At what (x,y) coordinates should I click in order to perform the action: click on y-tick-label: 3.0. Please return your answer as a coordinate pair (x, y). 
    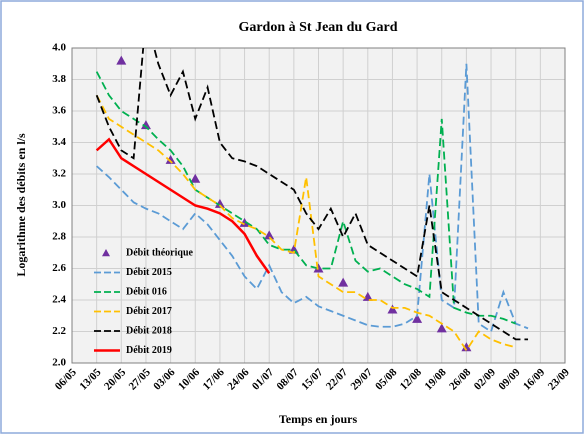
    Looking at the image, I should click on (59, 205).